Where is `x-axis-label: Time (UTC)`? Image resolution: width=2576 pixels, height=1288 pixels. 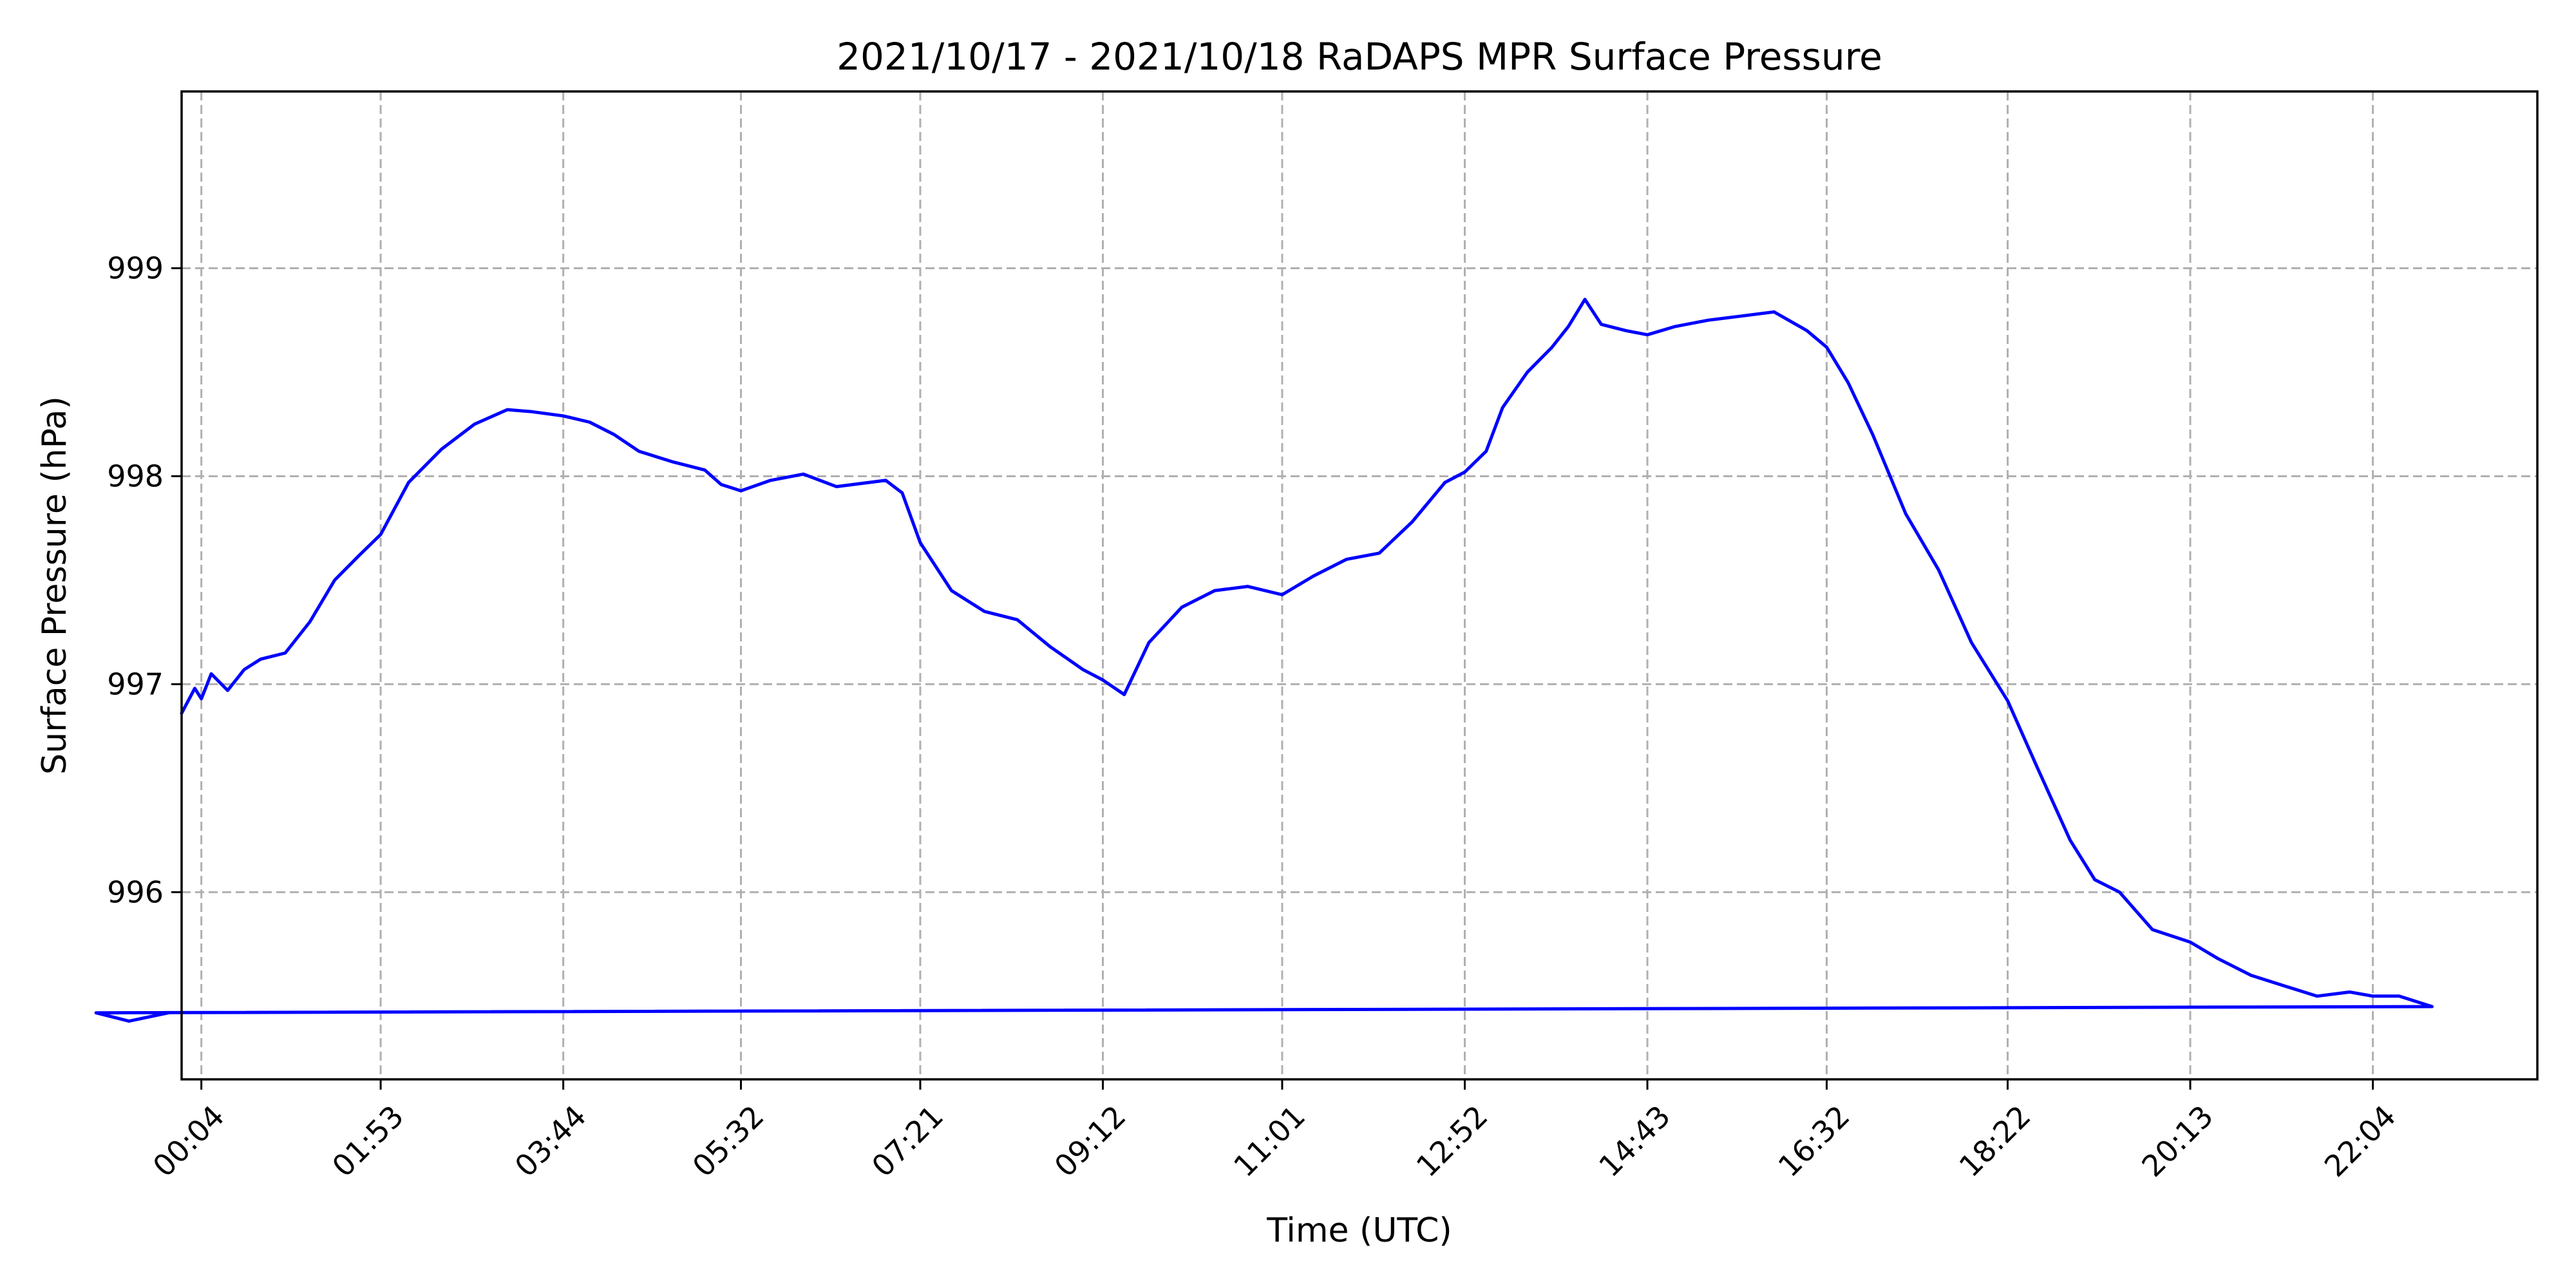
x-axis-label: Time (UTC) is located at coordinates (1359, 1230).